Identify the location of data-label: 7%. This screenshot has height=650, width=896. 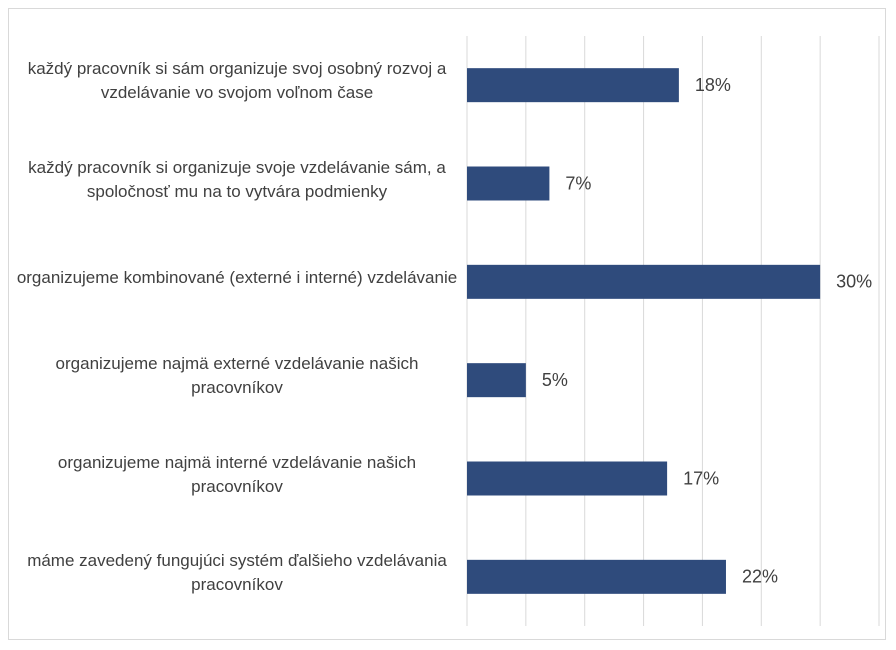
(578, 183).